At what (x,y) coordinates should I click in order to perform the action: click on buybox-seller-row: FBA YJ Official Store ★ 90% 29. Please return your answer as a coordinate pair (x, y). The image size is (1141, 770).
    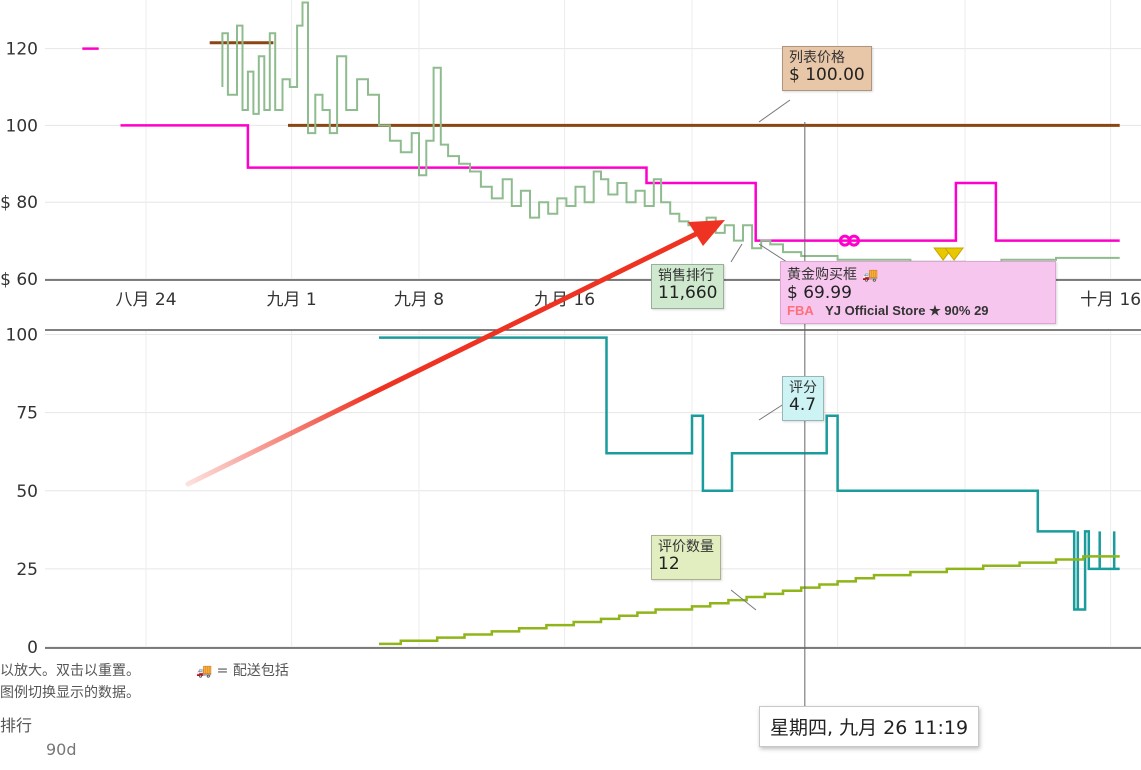
    Looking at the image, I should click on (918, 311).